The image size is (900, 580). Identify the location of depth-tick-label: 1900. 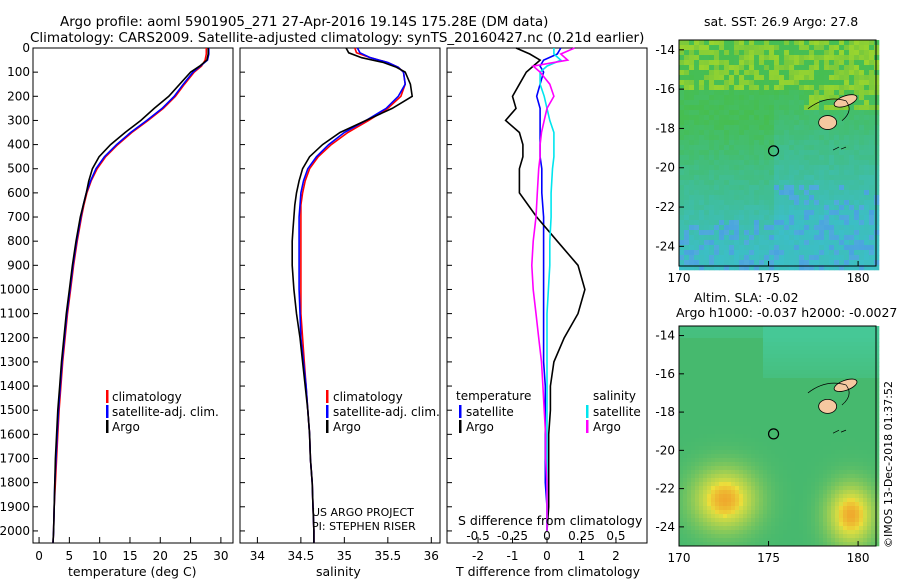
(15, 507).